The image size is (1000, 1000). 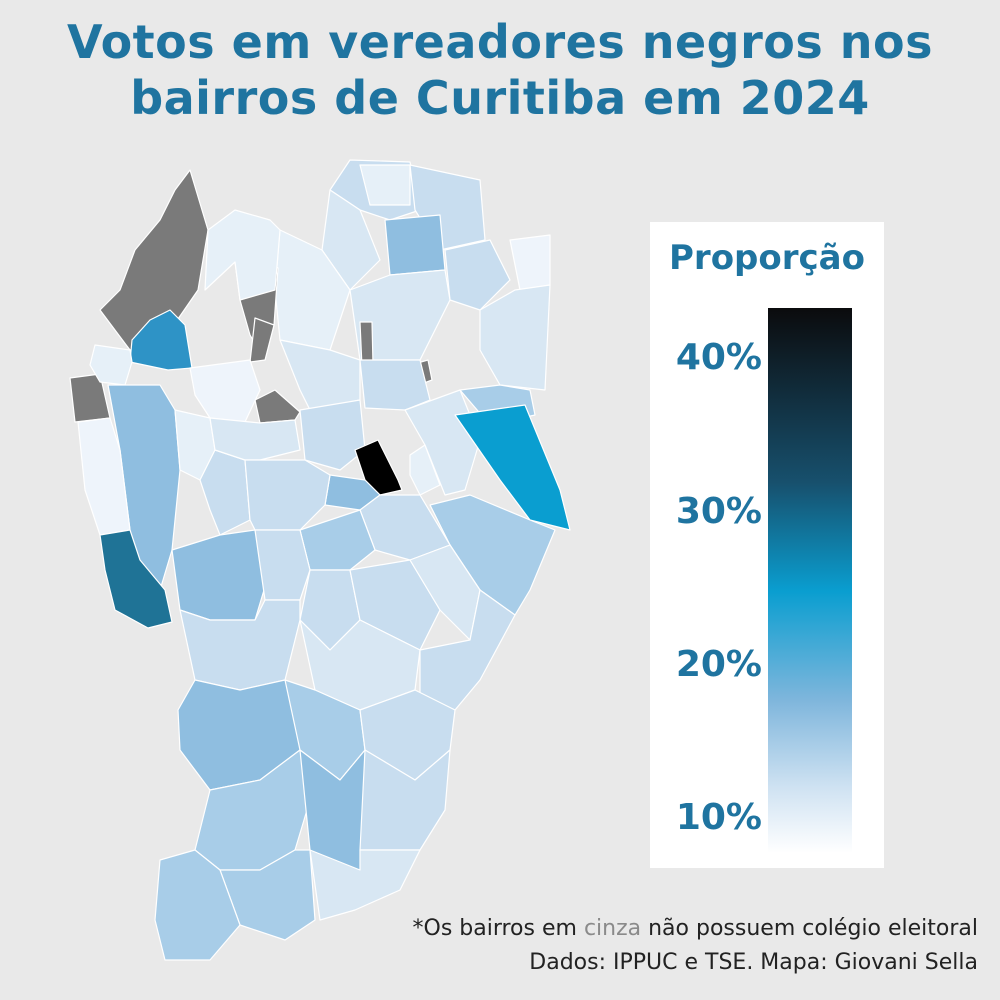 I want to click on footnote-prefix: *Os bairros em, so click(x=498, y=928).